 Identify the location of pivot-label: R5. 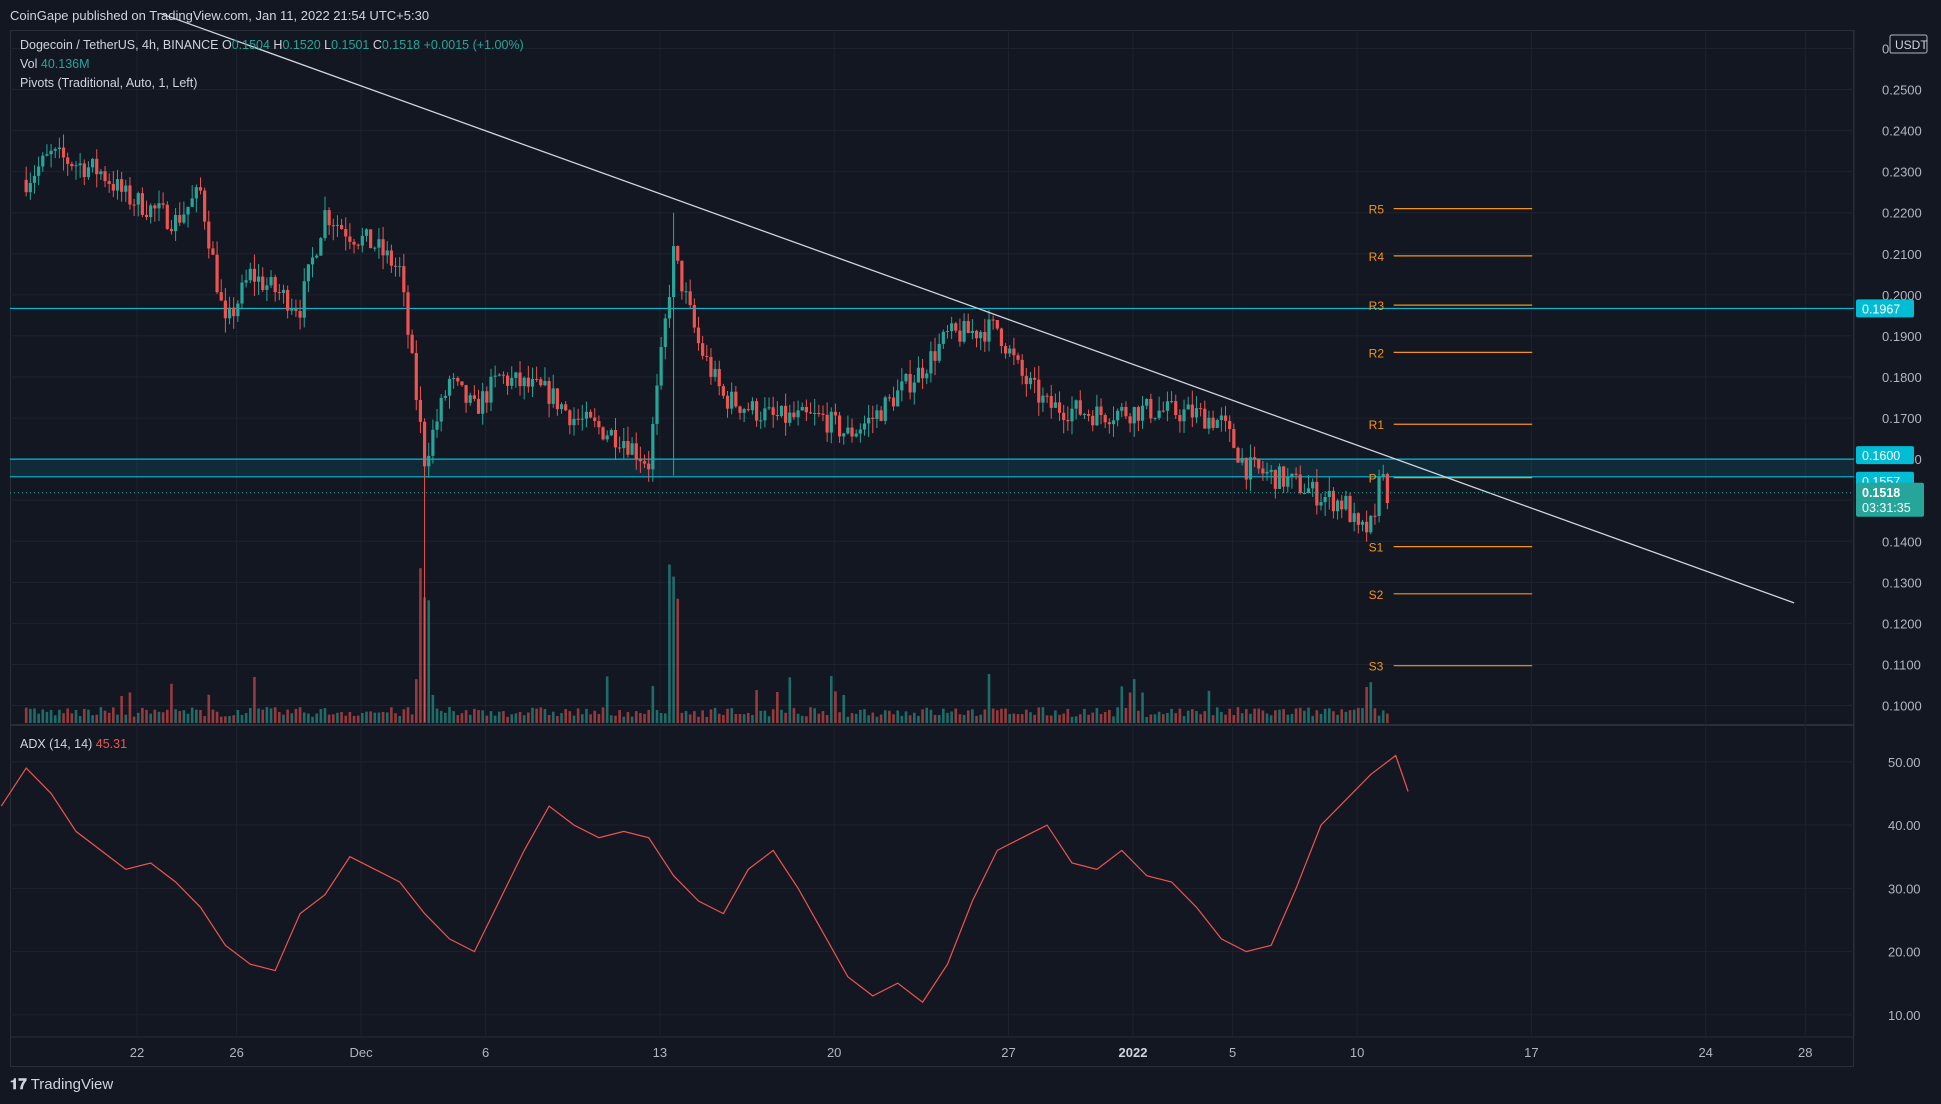
(1377, 210).